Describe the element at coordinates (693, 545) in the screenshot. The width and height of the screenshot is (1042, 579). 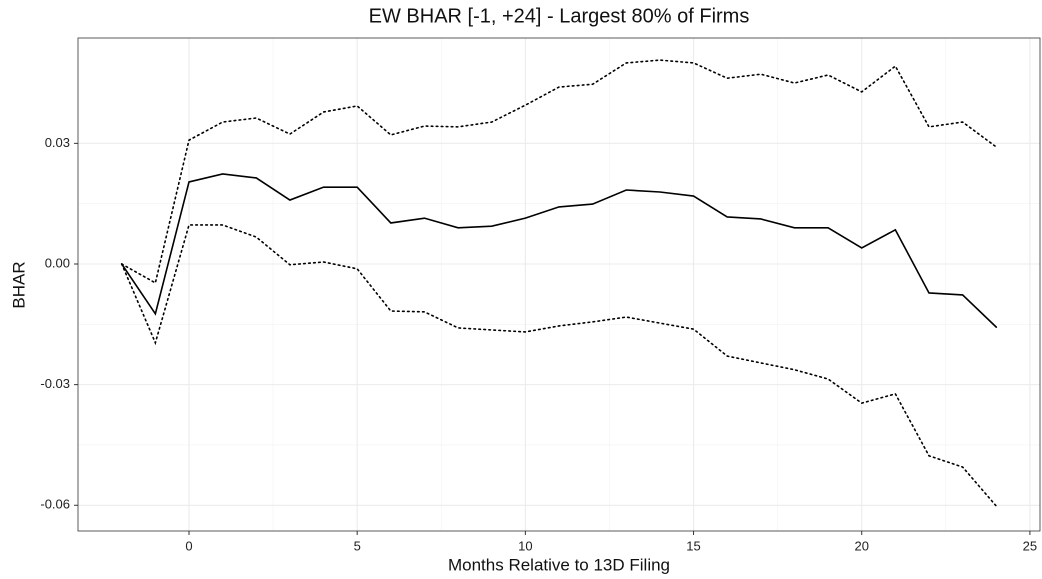
I see `x-tick-label: 15` at that location.